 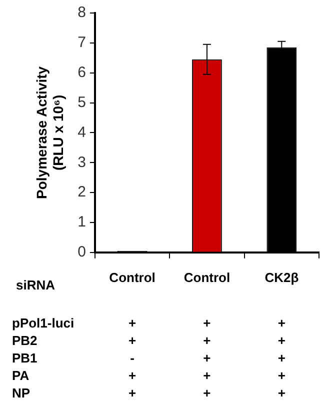 What do you see at coordinates (82, 162) in the screenshot?
I see `y-tick-label: 3` at bounding box center [82, 162].